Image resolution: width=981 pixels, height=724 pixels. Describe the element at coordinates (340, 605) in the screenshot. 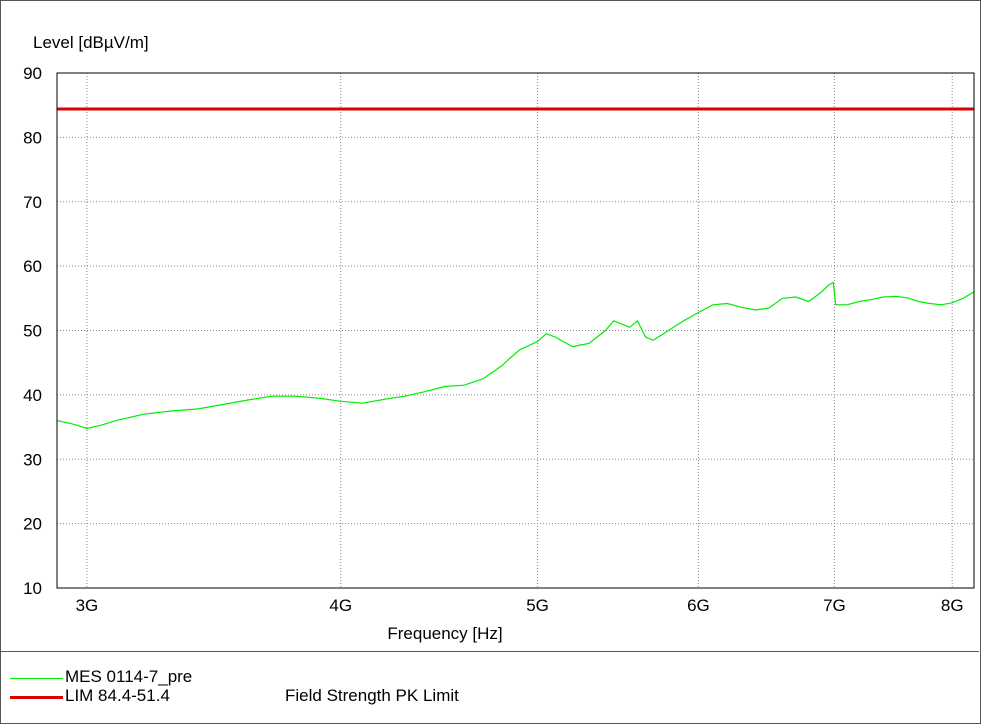

I see `x-tick-label: 4G` at that location.